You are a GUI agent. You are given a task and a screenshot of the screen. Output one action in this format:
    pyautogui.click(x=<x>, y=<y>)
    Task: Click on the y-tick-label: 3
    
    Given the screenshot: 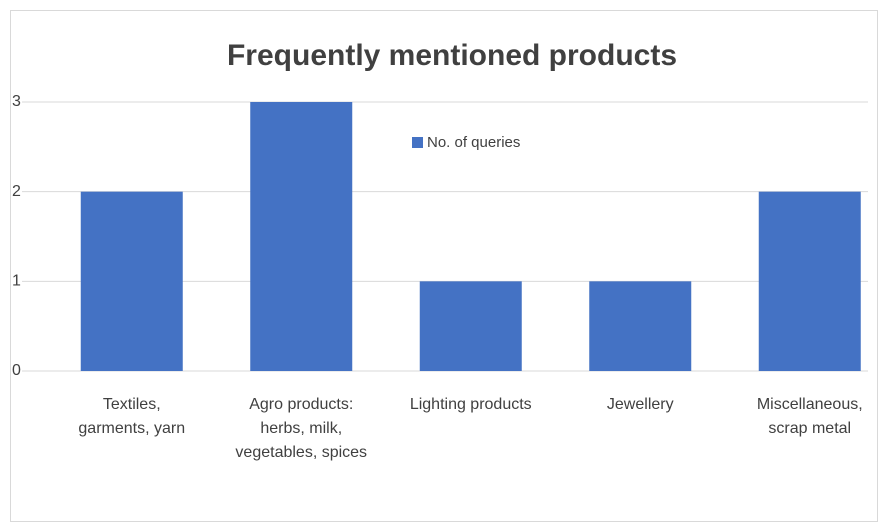 What is the action you would take?
    pyautogui.click(x=16, y=101)
    